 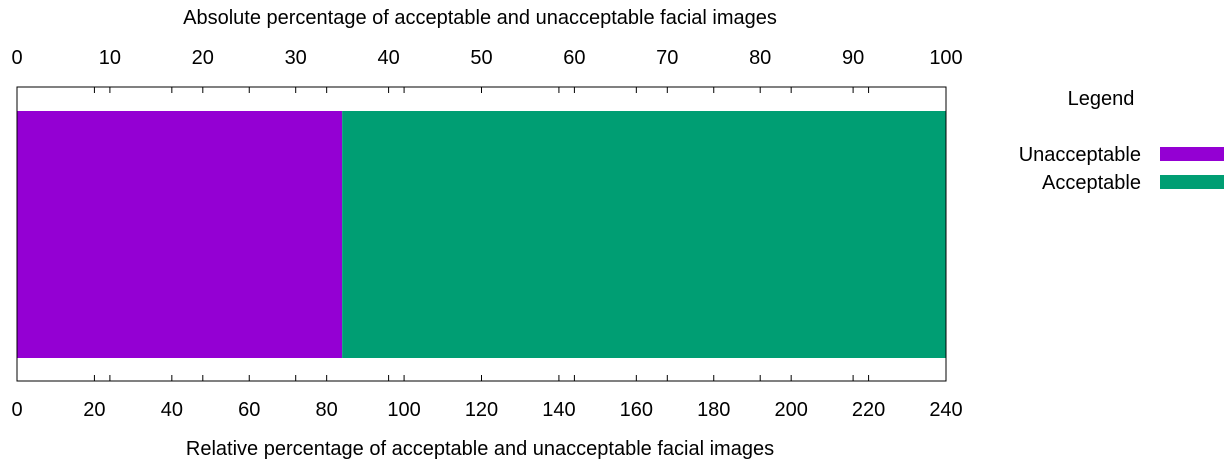 I want to click on bottom-ticks-label: 180, so click(x=713, y=410).